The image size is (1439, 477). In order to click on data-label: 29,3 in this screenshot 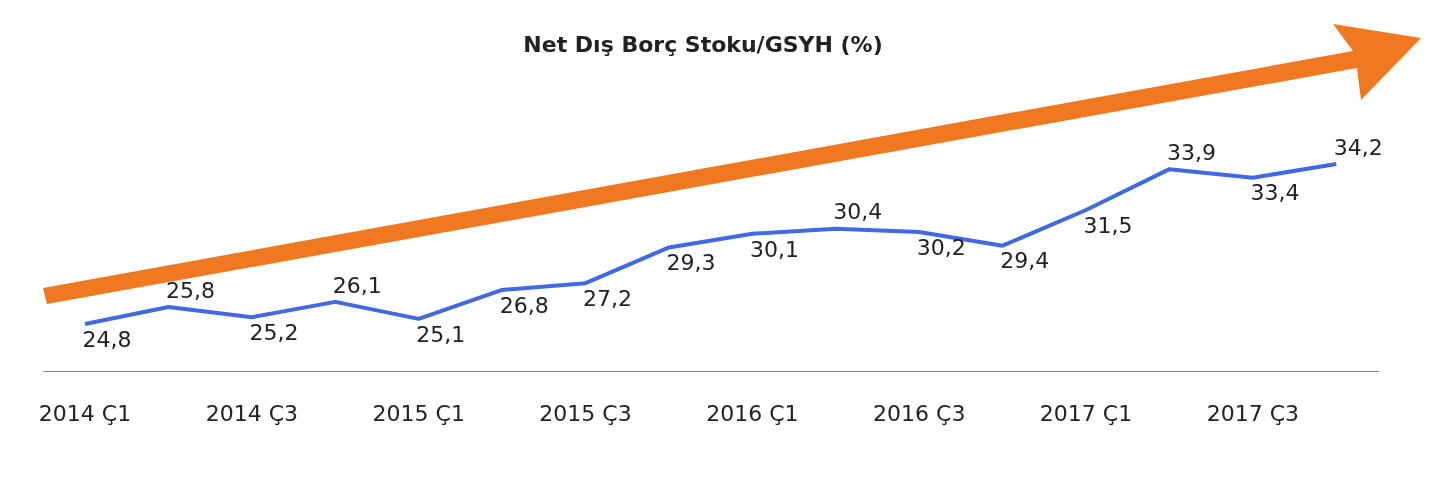, I will do `click(691, 263)`.